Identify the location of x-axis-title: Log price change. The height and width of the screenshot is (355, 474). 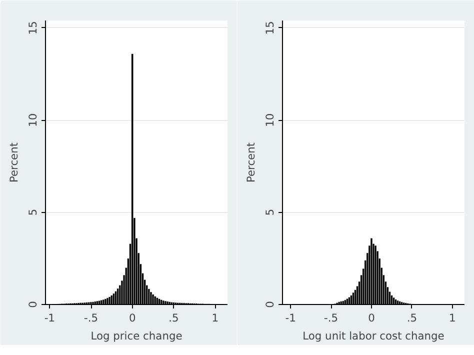
(136, 336).